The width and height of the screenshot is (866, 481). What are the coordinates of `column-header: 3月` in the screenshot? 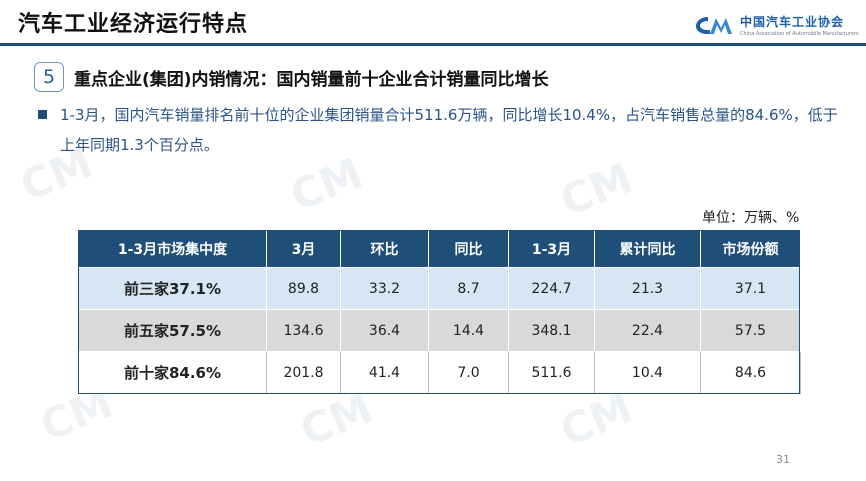 It's located at (303, 249).